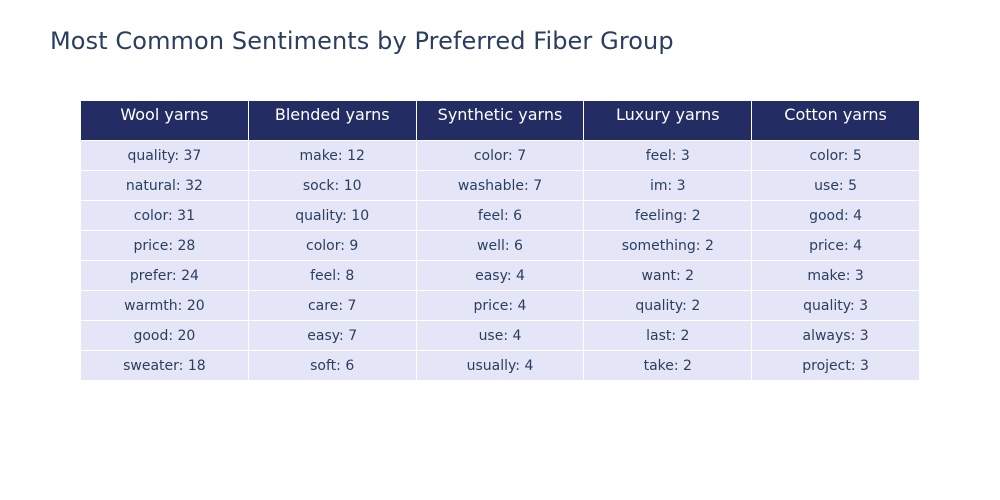 This screenshot has height=500, width=1000. I want to click on table-cell: sock: 10, so click(332, 185).